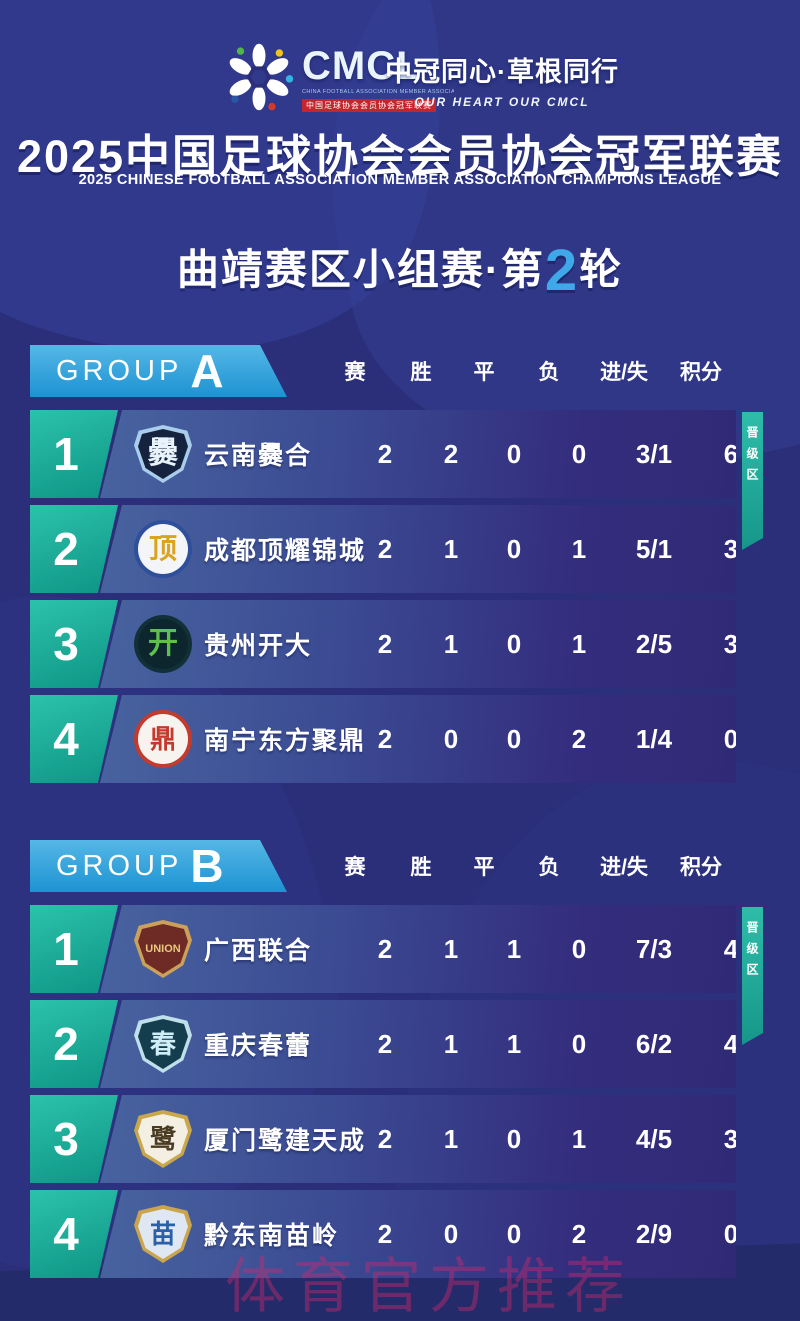 The image size is (800, 1321). I want to click on row-body: 鹭 厦门鹭建天成 2 1 0 1 4/5 3, so click(418, 1139).